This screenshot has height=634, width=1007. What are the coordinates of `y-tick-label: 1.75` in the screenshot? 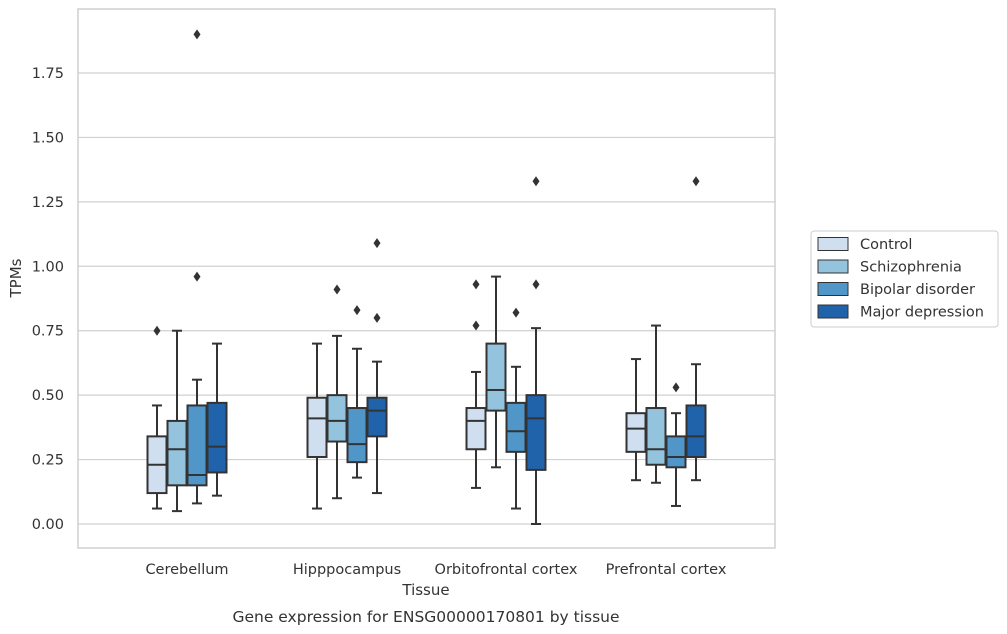 It's located at (48, 74).